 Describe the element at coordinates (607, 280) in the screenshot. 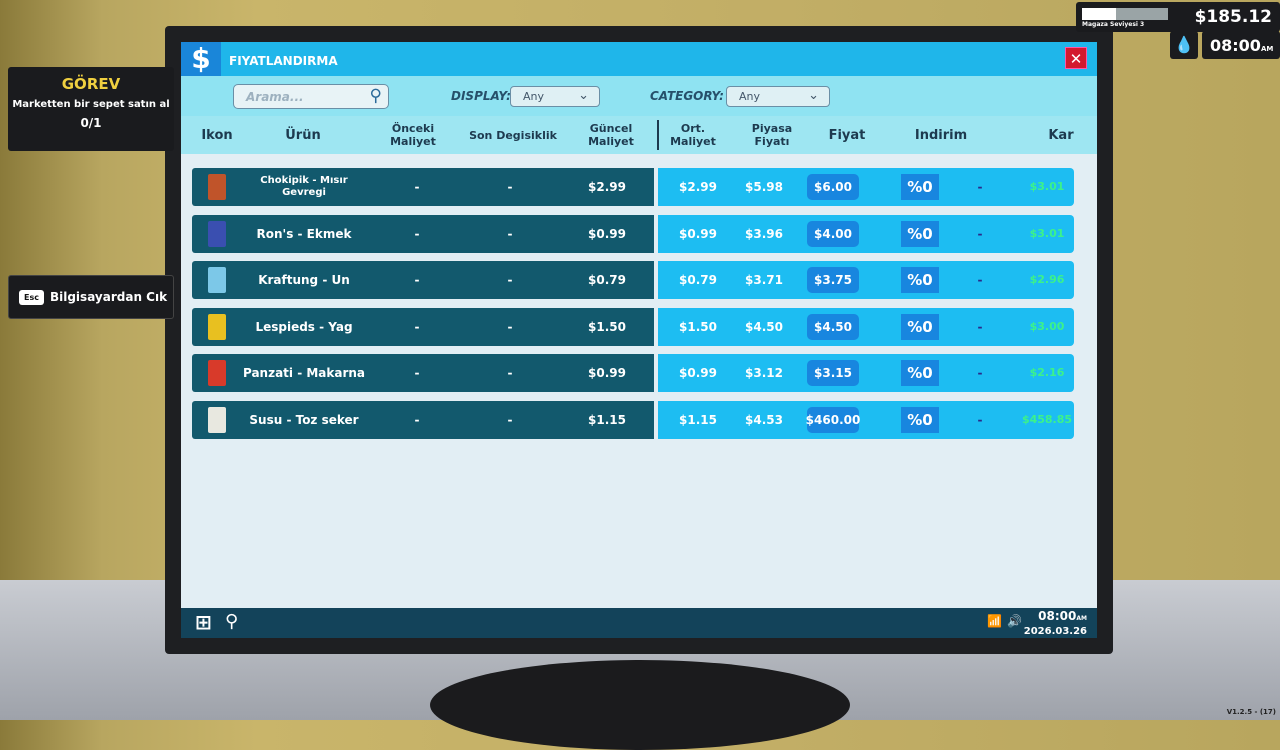

I see `current-cost: $0.79` at that location.